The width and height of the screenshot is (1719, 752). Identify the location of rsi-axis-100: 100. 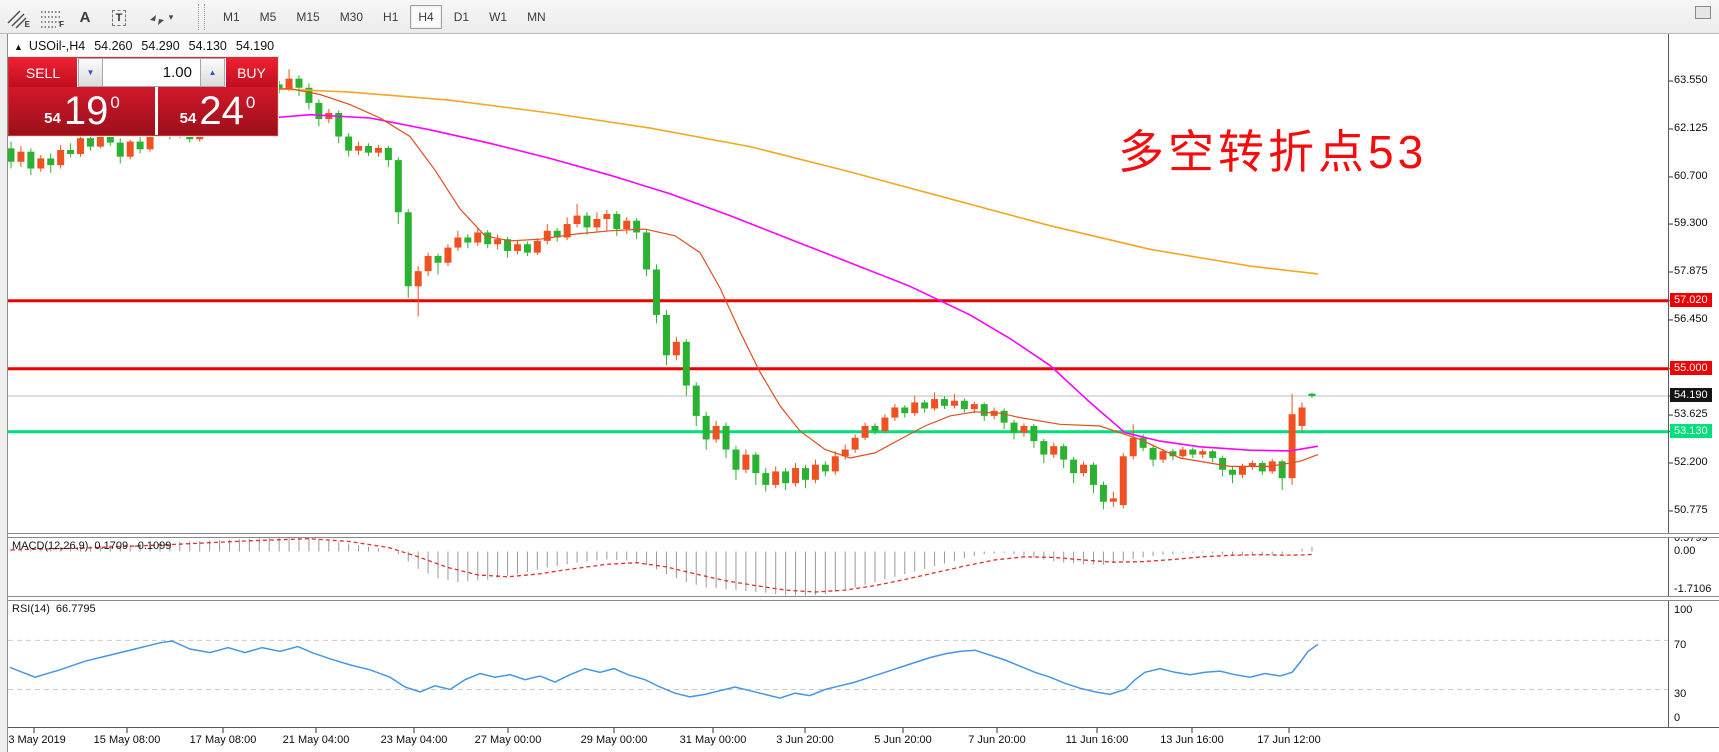
(1683, 610).